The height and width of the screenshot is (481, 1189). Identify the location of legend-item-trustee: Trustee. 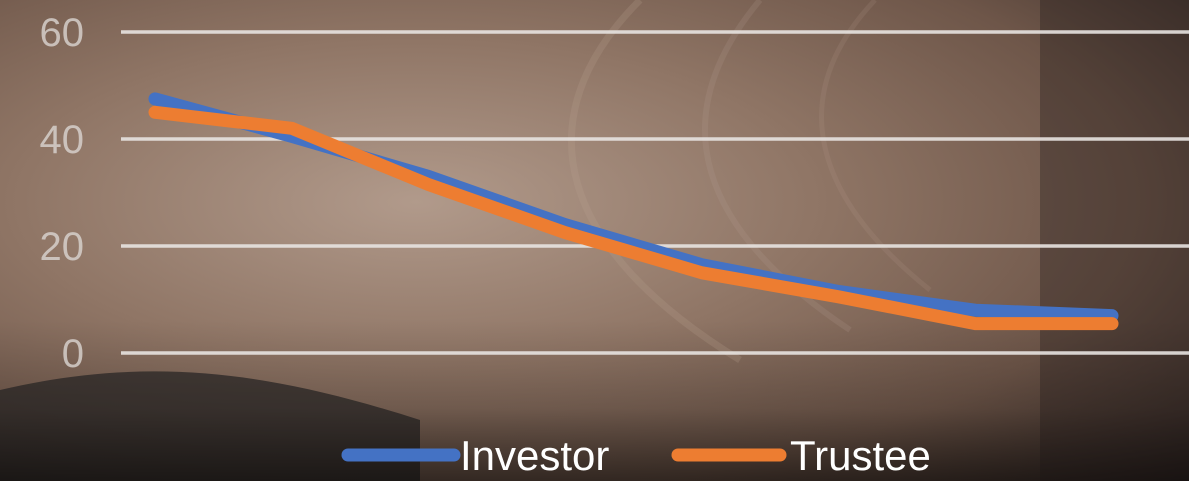
(801, 455).